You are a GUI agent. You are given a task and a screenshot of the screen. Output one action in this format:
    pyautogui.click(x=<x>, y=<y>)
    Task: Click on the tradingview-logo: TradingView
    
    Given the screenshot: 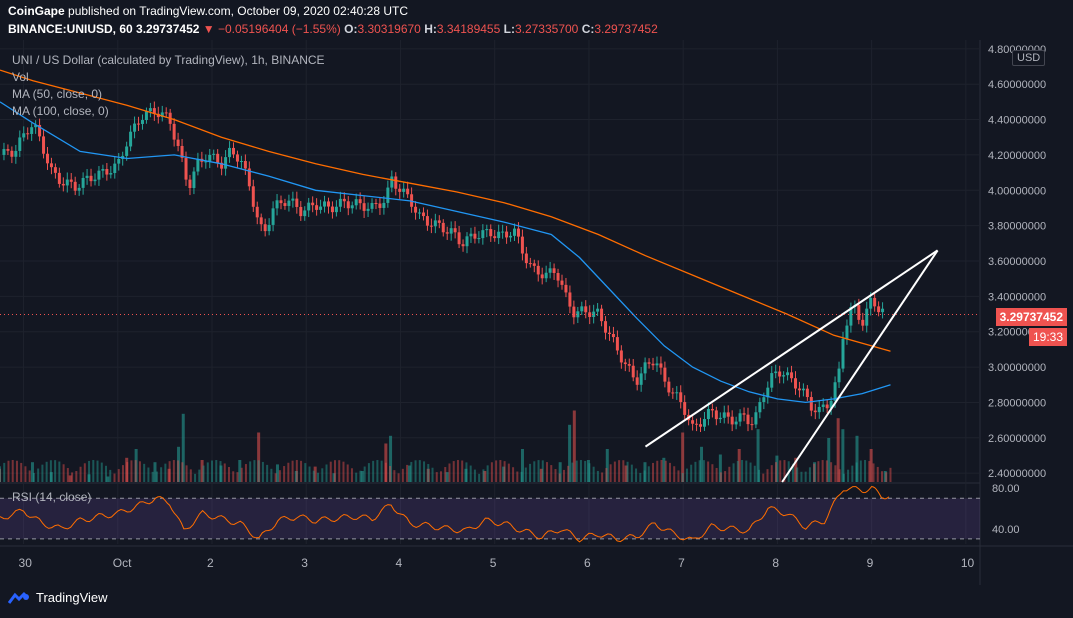 What is the action you would take?
    pyautogui.click(x=58, y=597)
    